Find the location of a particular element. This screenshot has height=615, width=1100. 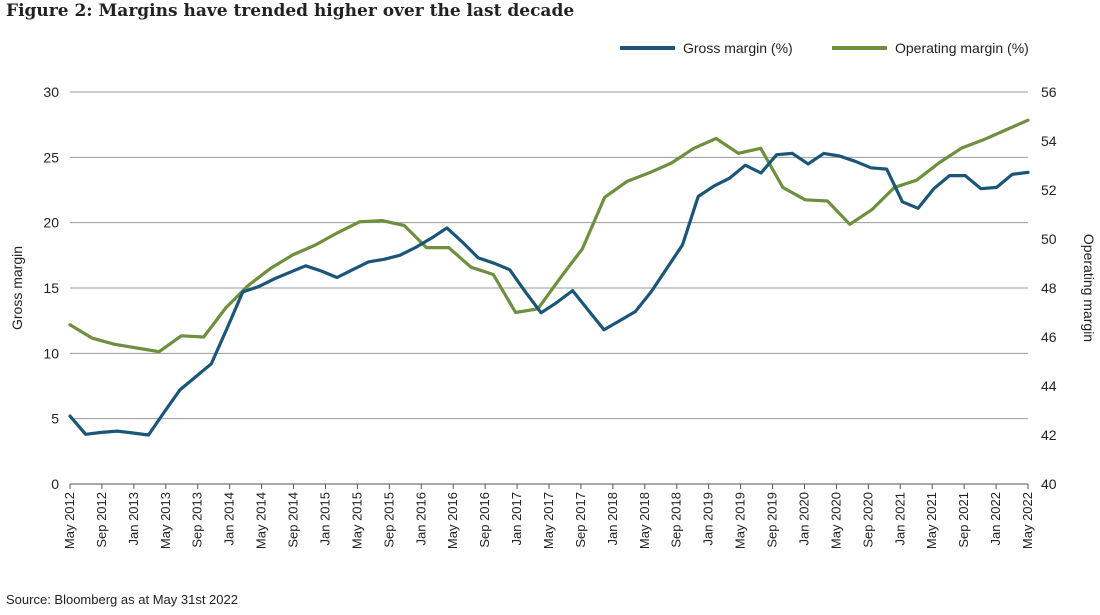

source-note: Source: Bloomberg as at May 31st 2022 is located at coordinates (122, 599).